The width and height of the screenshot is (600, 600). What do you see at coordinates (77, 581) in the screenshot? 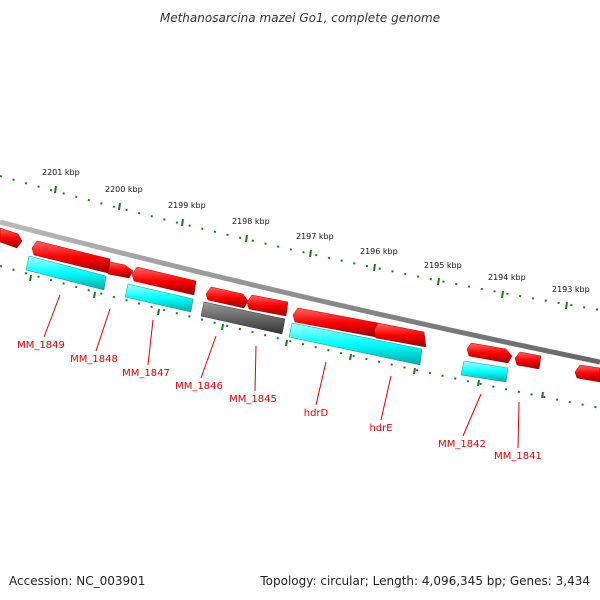
I see `accession-text: Accession: NC_003901` at bounding box center [77, 581].